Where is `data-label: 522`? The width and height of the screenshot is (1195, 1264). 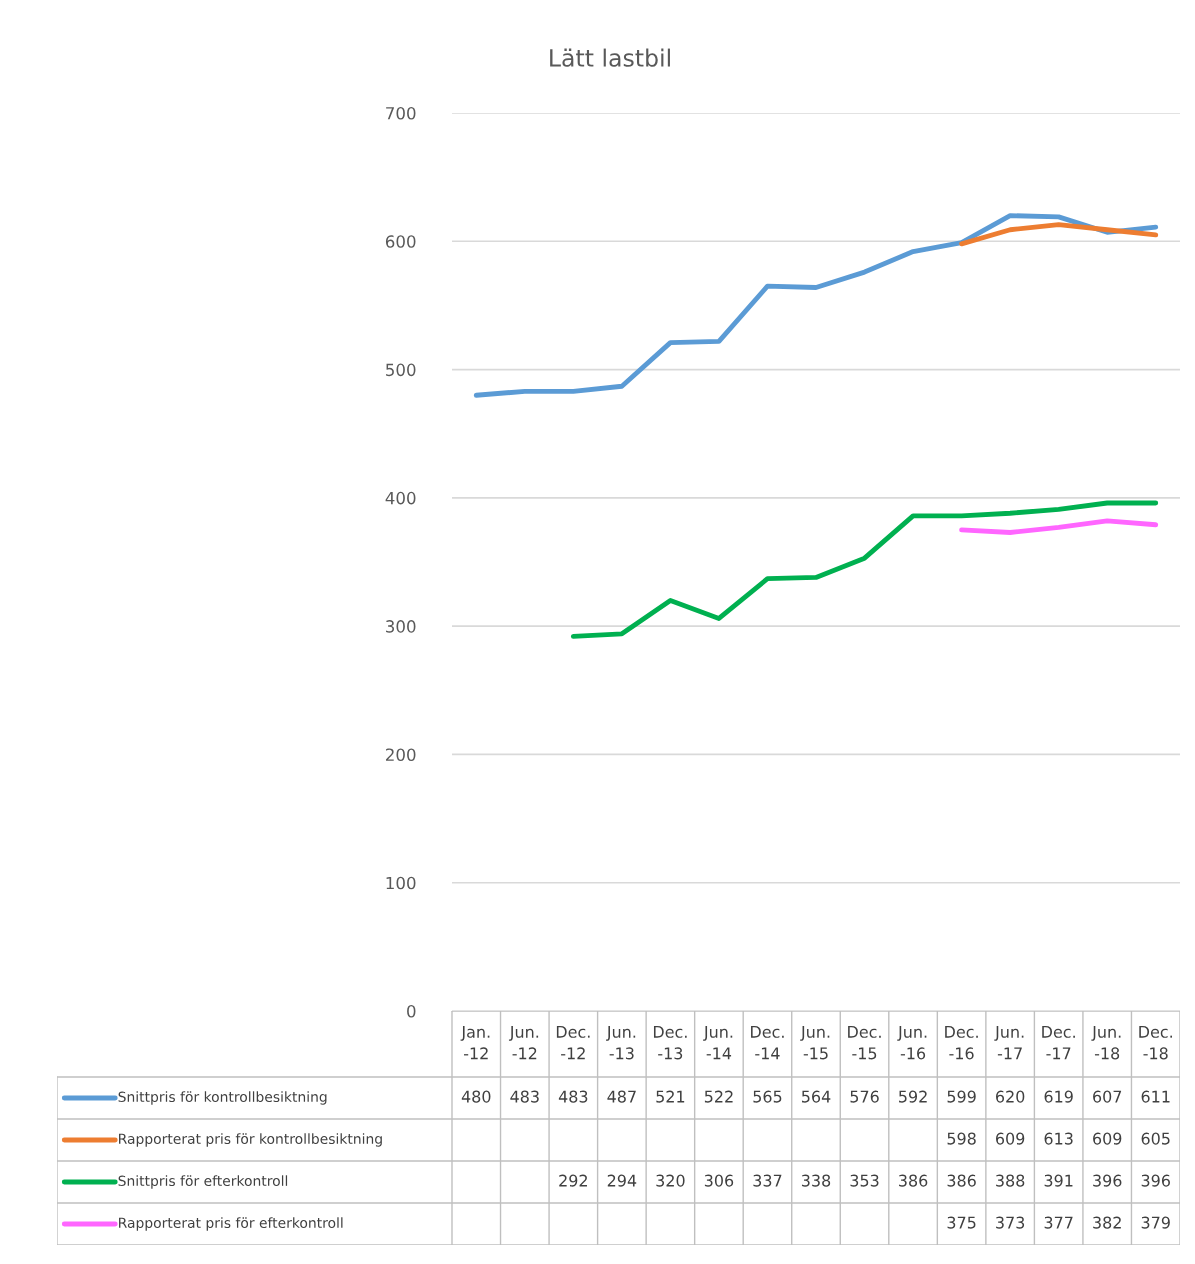
data-label: 522 is located at coordinates (718, 1096).